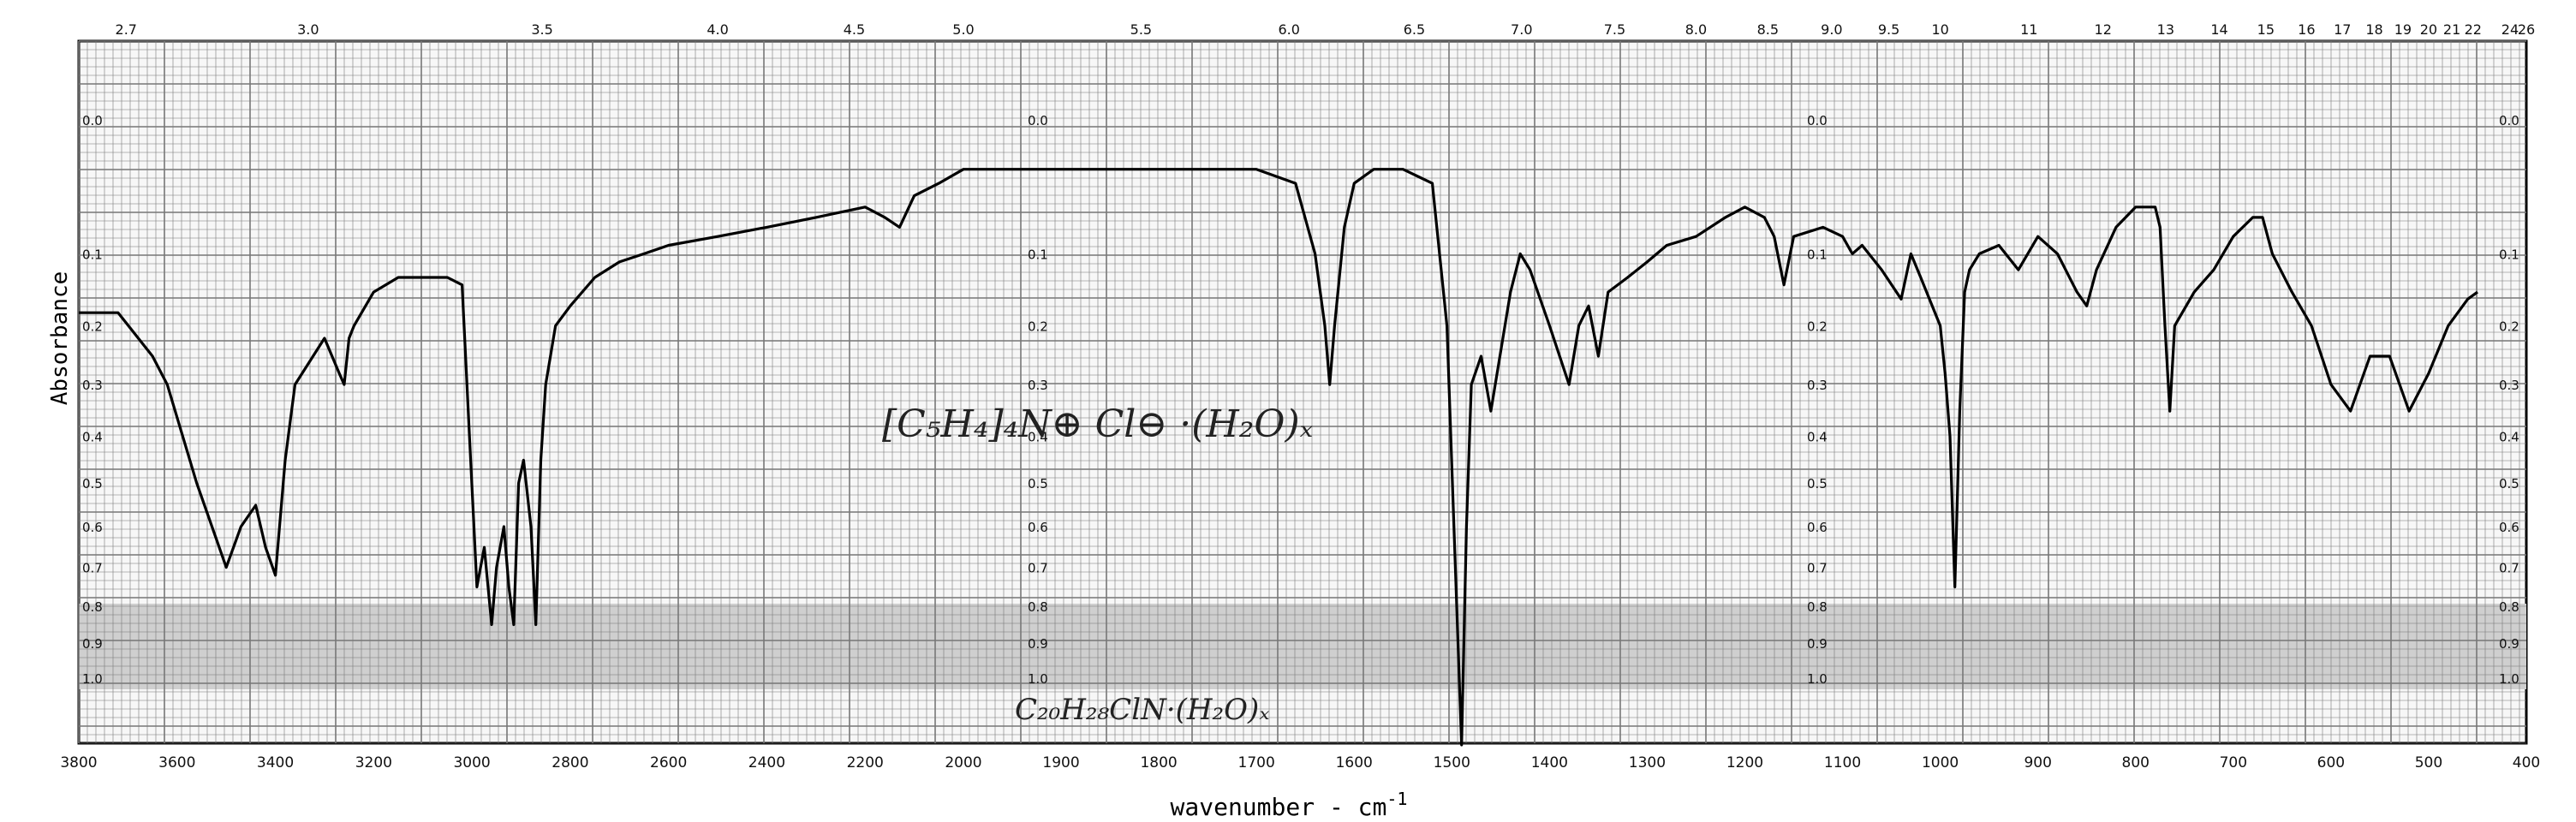  I want to click on x-tick-label: 900, so click(2037, 762).